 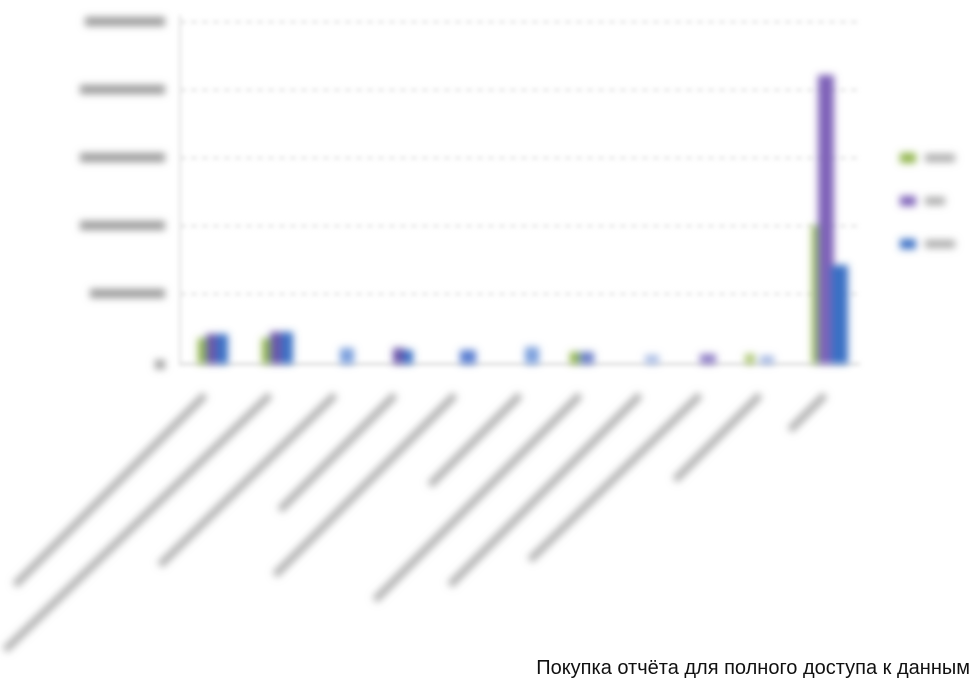 I want to click on blurred-y-labels, so click(x=122, y=193).